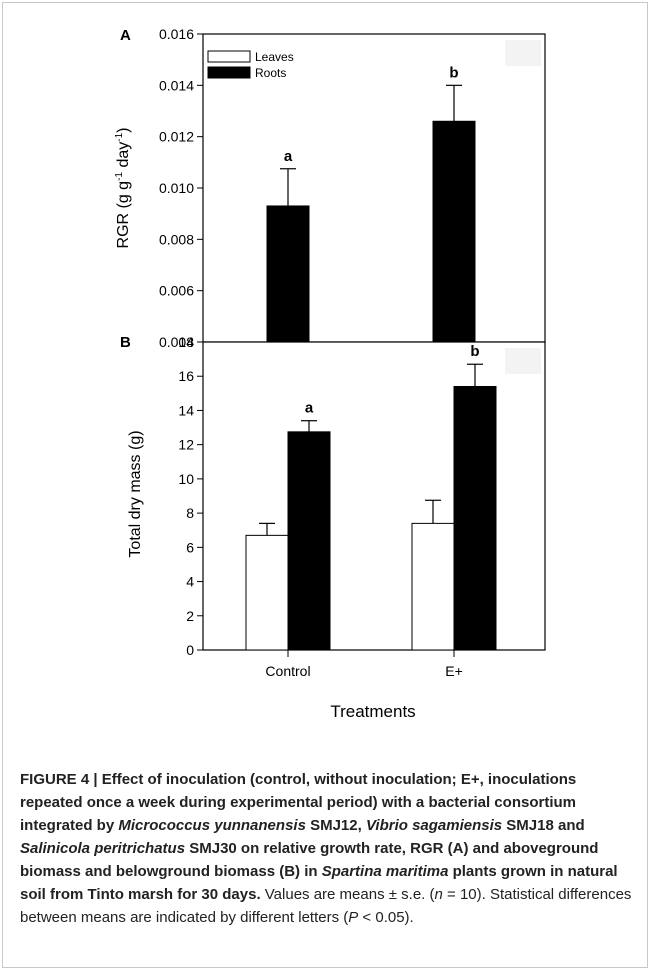  I want to click on caption-species-1: Micrococcus yunnanensis, so click(212, 825).